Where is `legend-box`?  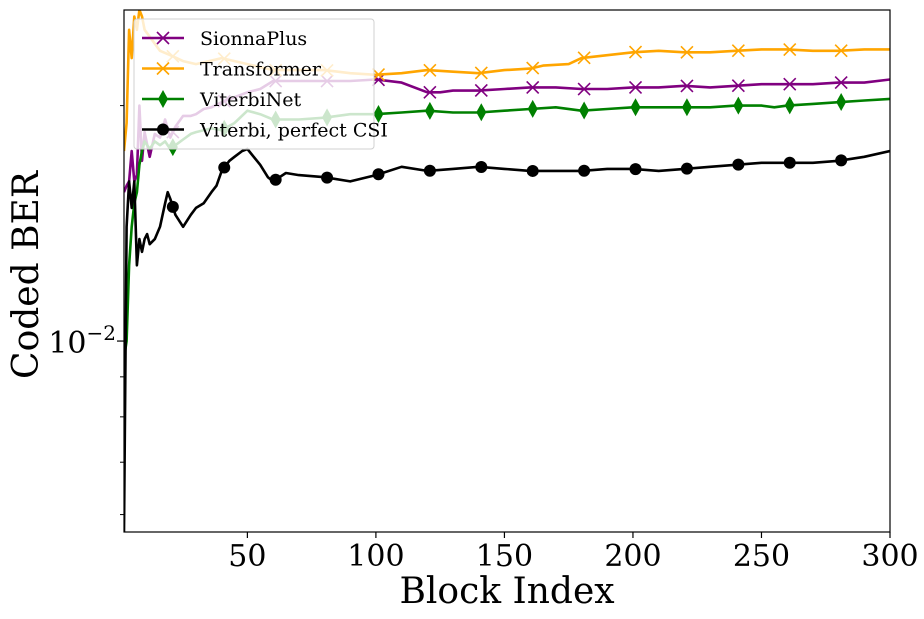
legend-box is located at coordinates (254, 84).